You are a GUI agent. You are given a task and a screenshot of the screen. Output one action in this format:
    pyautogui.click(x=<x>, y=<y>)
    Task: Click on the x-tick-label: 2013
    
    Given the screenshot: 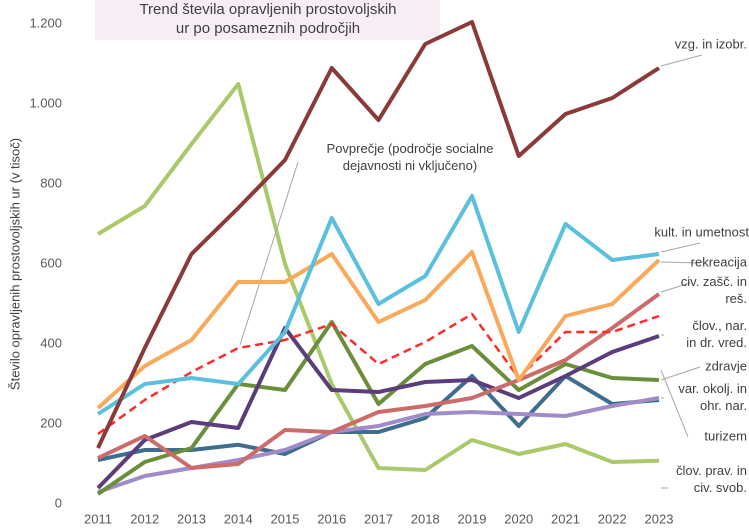 What is the action you would take?
    pyautogui.click(x=191, y=518)
    